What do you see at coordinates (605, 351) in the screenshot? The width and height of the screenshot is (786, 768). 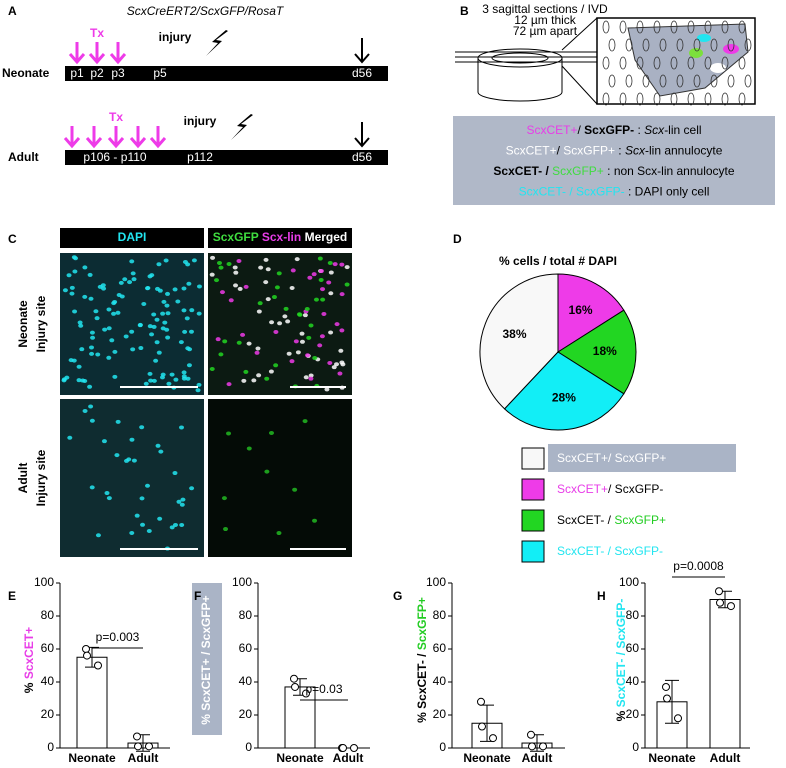 I see `slice-label: 18%` at bounding box center [605, 351].